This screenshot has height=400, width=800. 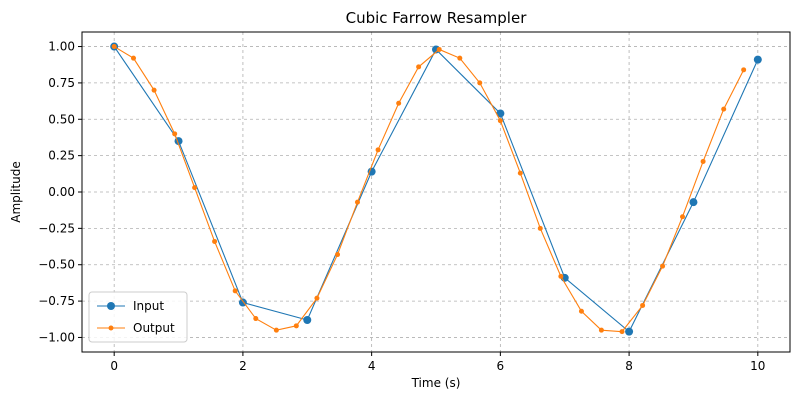 I want to click on legend-marker-input, so click(x=111, y=306).